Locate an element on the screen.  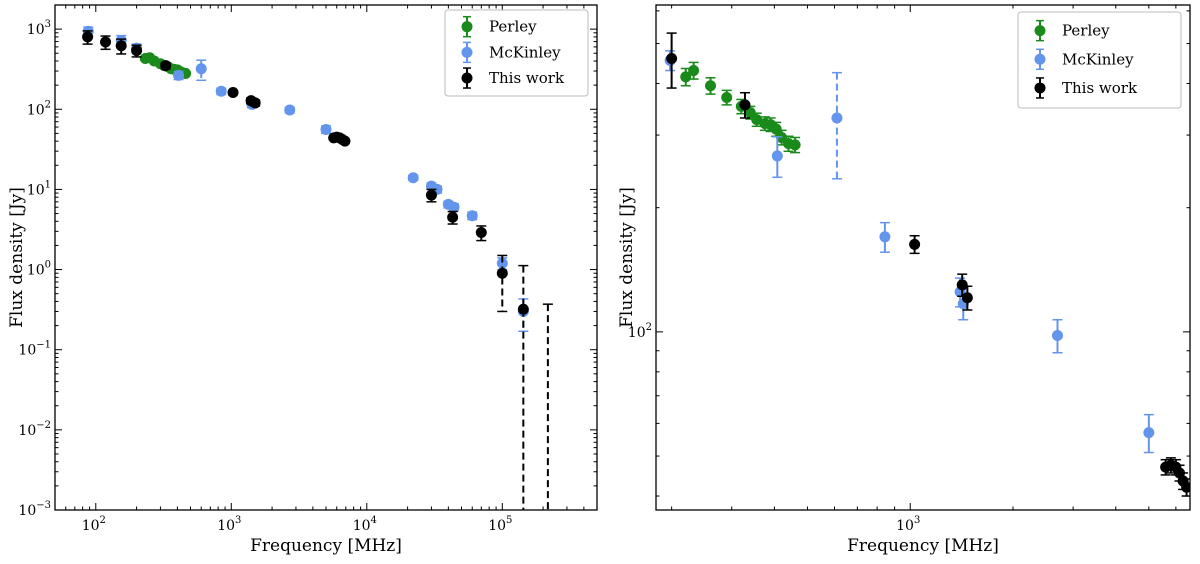
y-tick-label: 10² is located at coordinates (39, 108).